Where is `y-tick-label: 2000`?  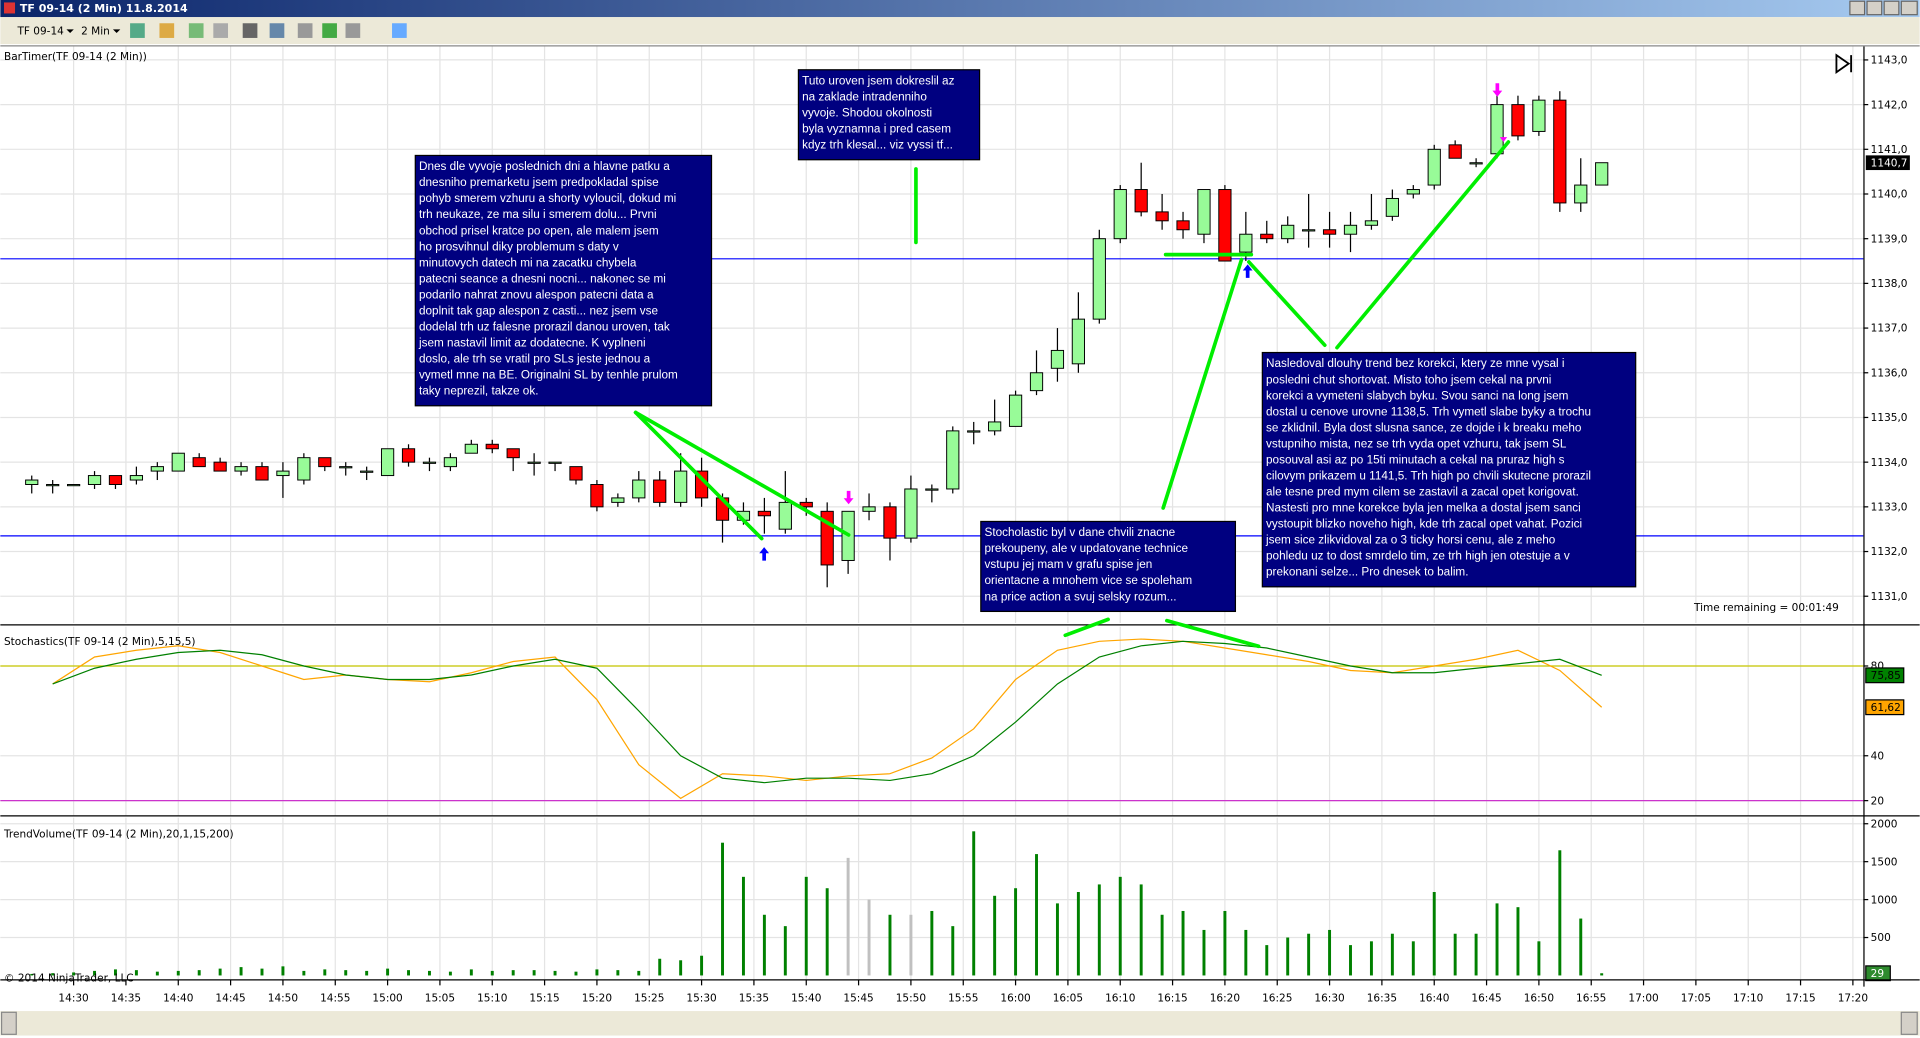
y-tick-label: 2000 is located at coordinates (1884, 824).